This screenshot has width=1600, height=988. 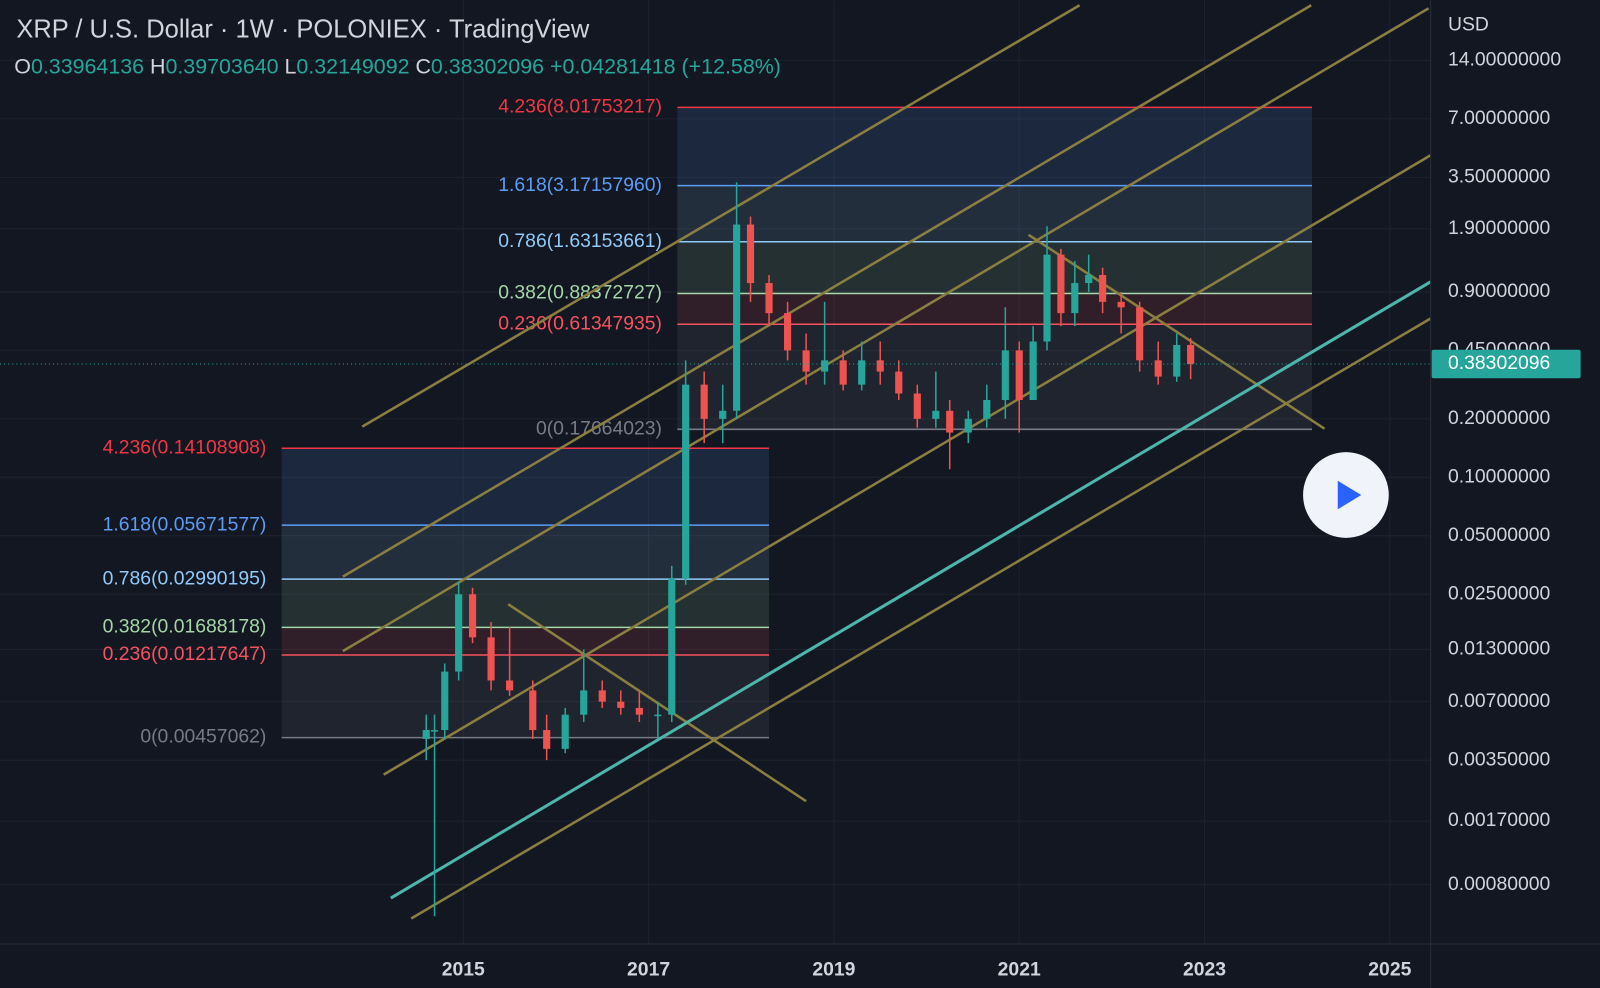 What do you see at coordinates (833, 970) in the screenshot?
I see `x-tick-label: 2019` at bounding box center [833, 970].